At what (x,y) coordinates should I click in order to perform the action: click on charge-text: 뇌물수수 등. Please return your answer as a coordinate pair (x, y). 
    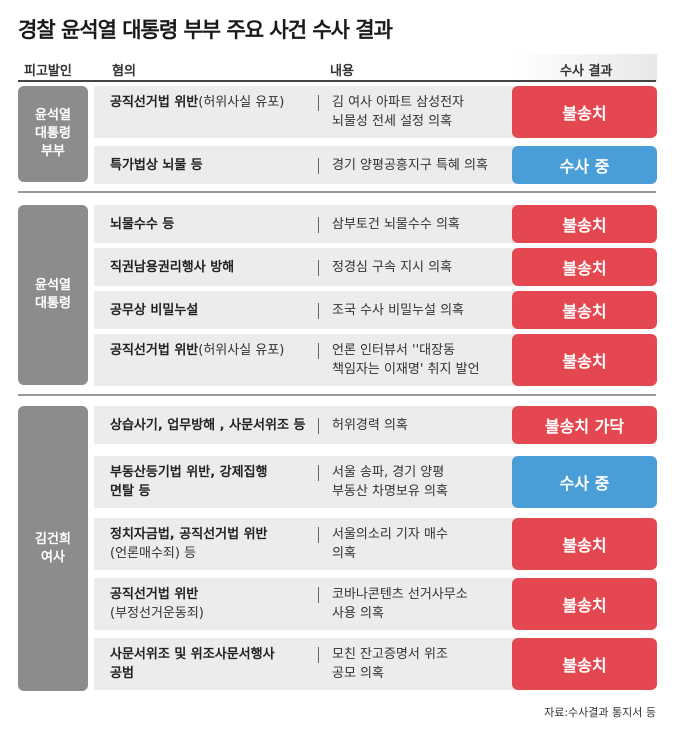
    Looking at the image, I should click on (210, 224).